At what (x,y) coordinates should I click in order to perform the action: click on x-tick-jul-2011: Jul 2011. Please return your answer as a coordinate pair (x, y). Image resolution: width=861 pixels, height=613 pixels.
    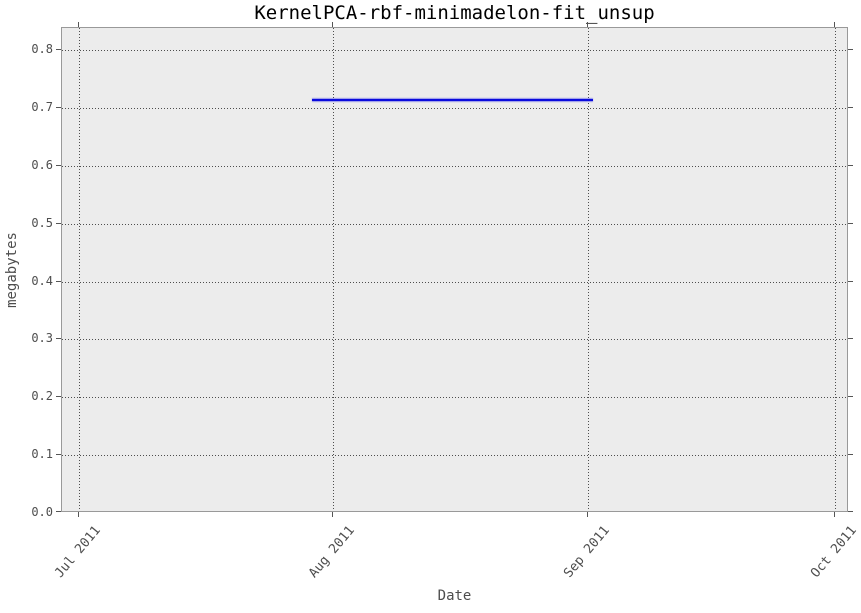
    Looking at the image, I should click on (78, 552).